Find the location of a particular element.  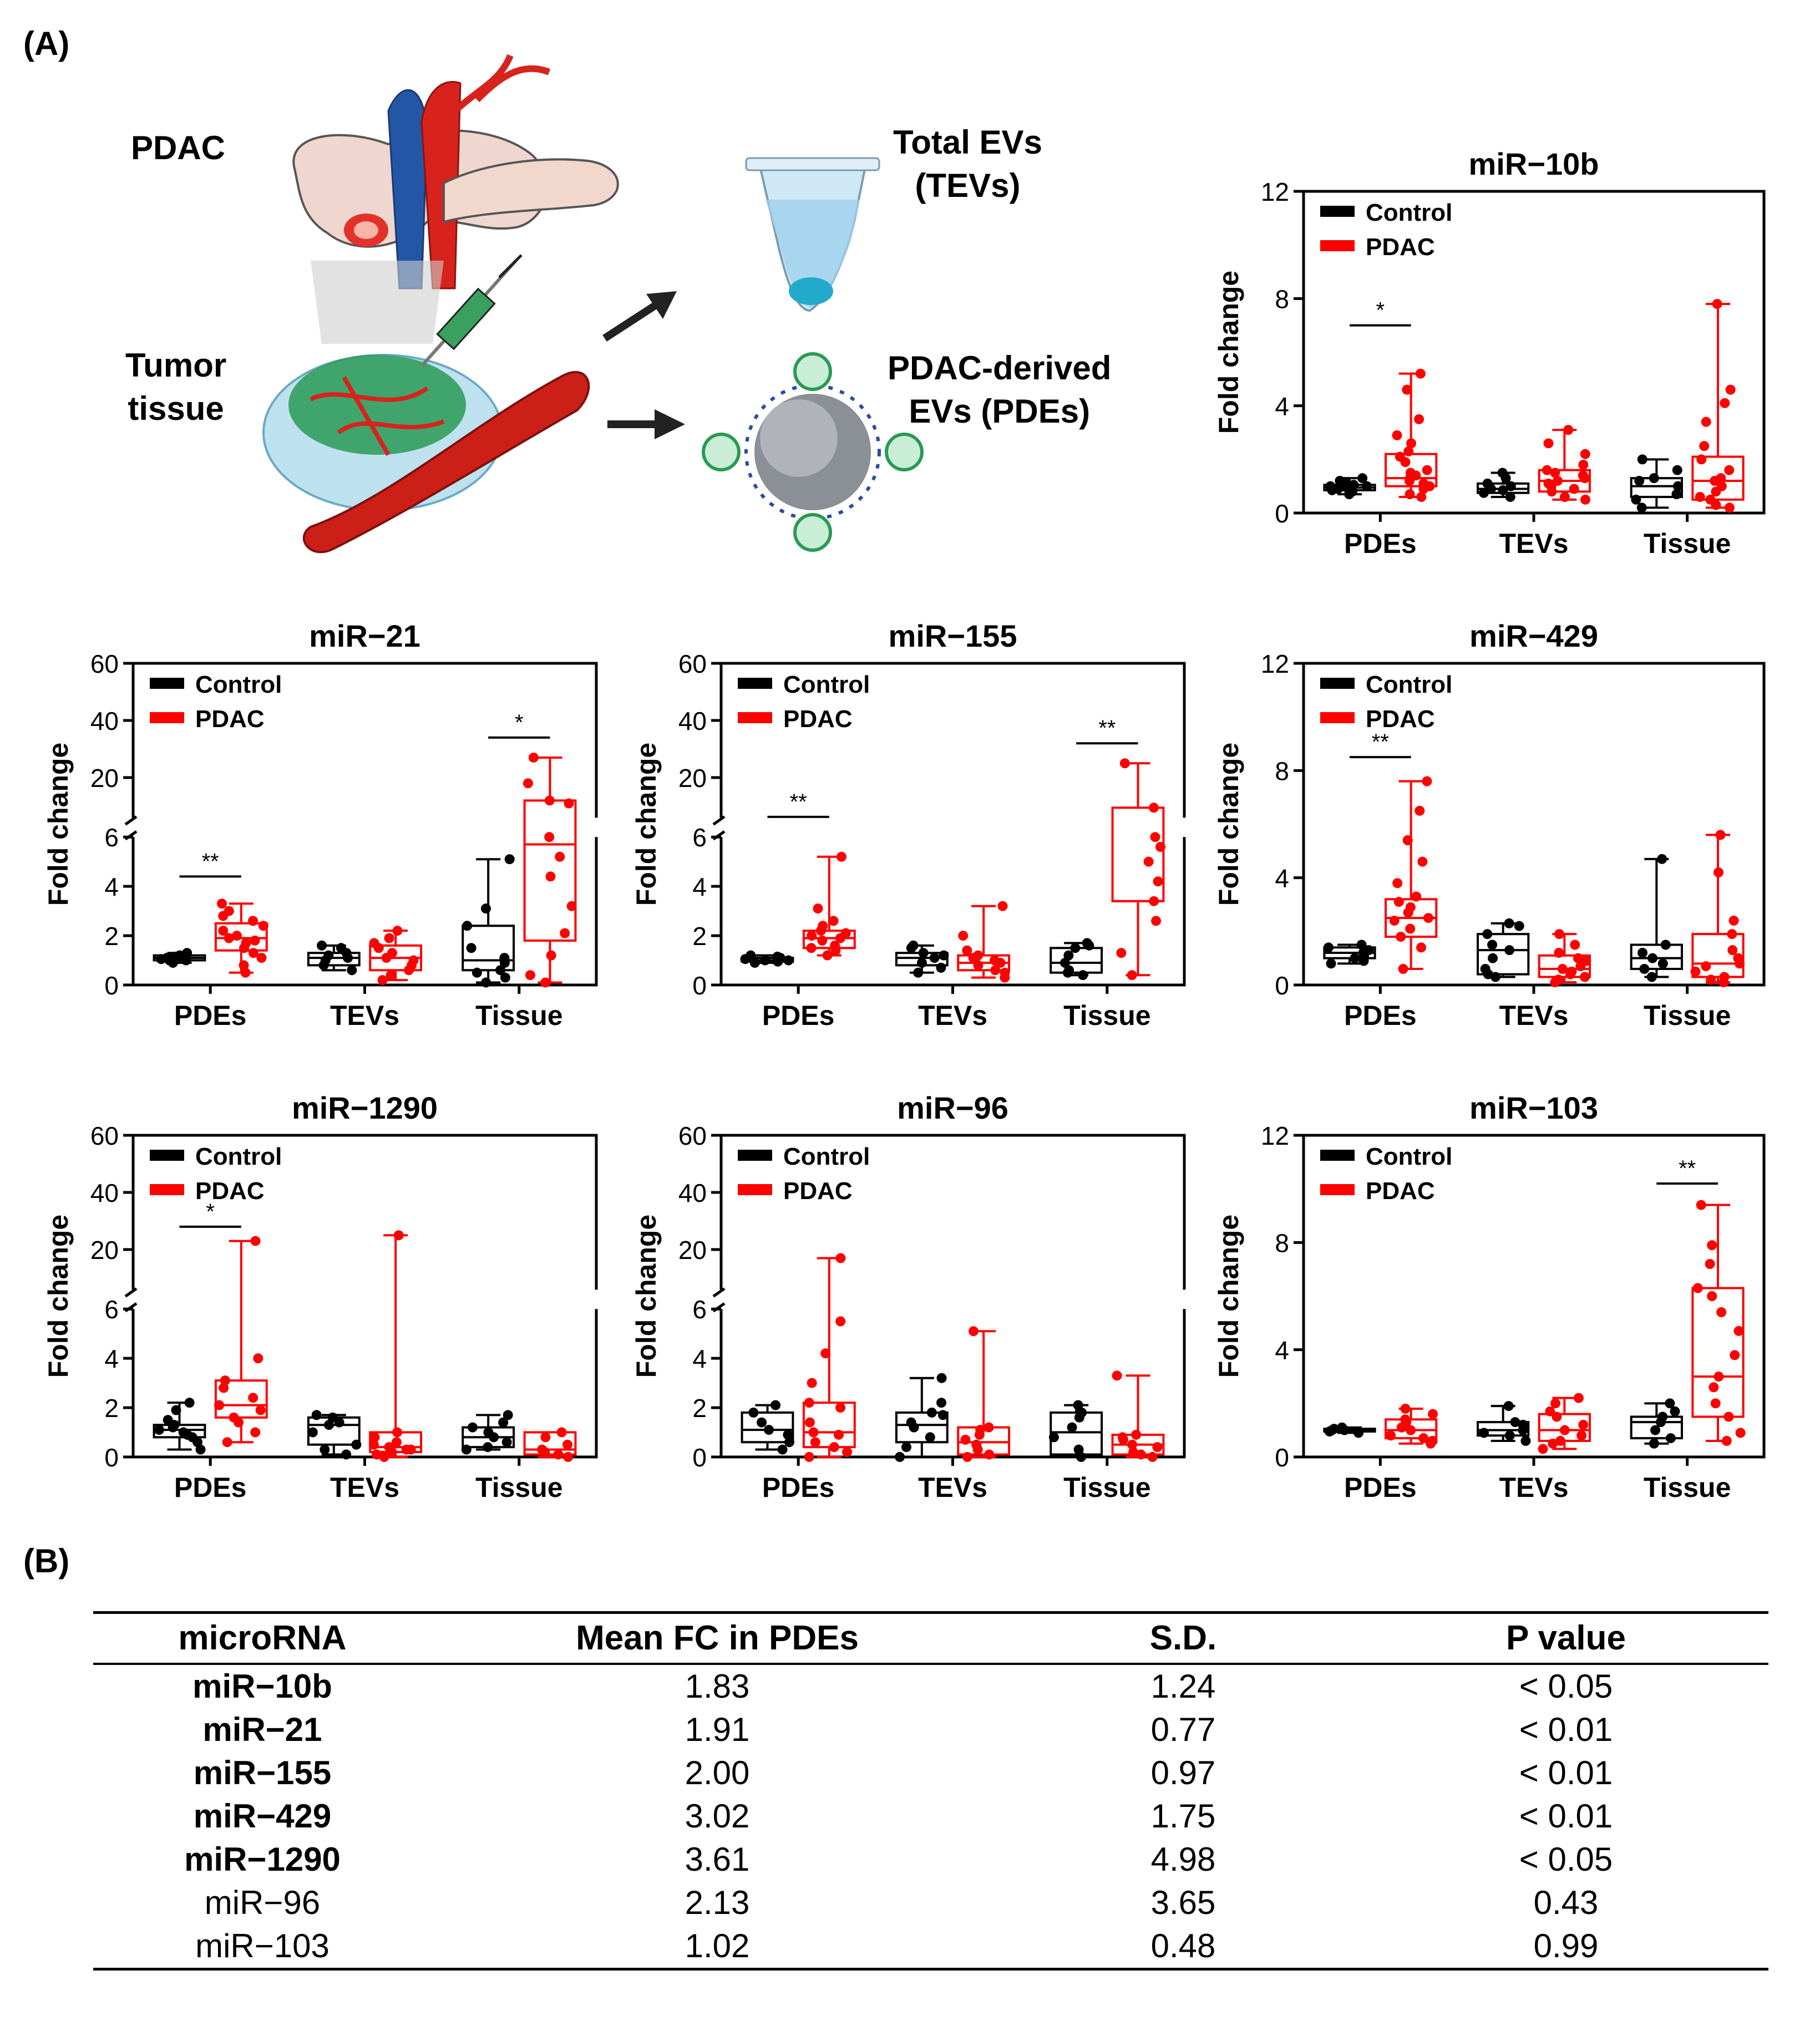

cell-name: miR−21 is located at coordinates (262, 1730).